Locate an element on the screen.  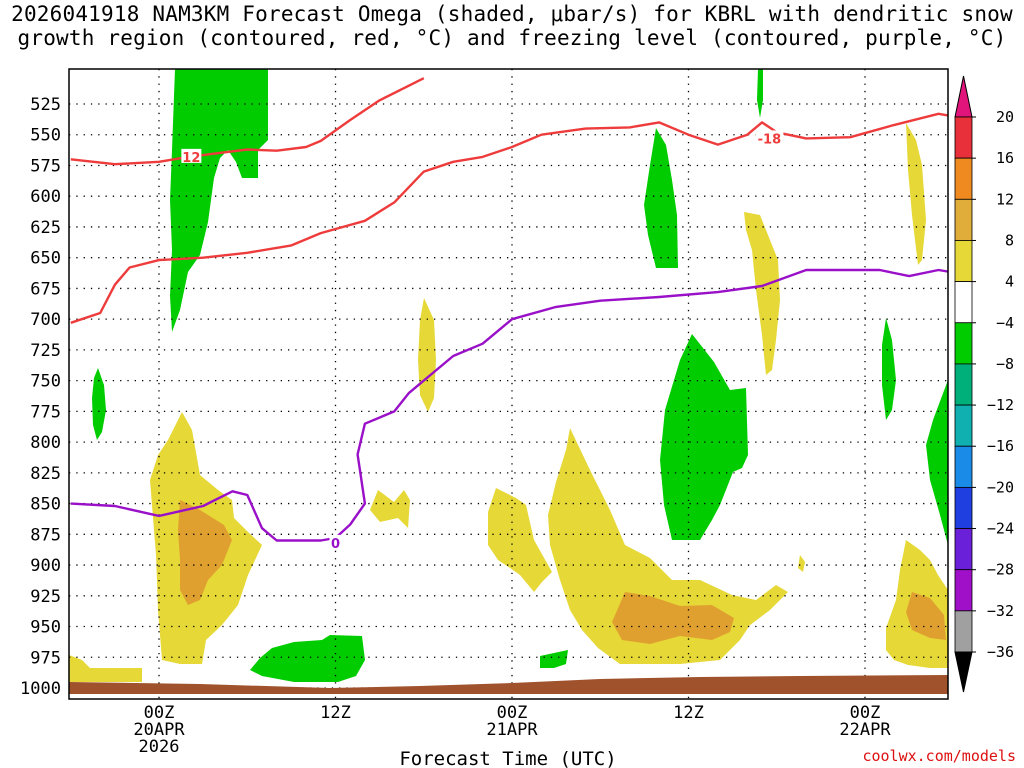
y-tick-label: 800 is located at coordinates (45, 443).